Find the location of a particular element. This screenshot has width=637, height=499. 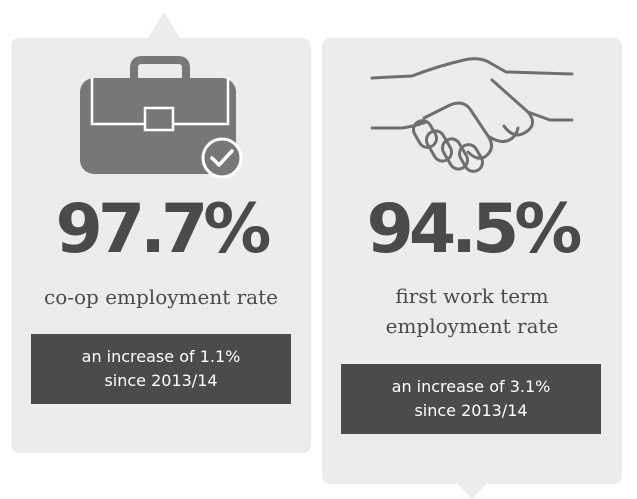

handshake-icon is located at coordinates (472, 115).